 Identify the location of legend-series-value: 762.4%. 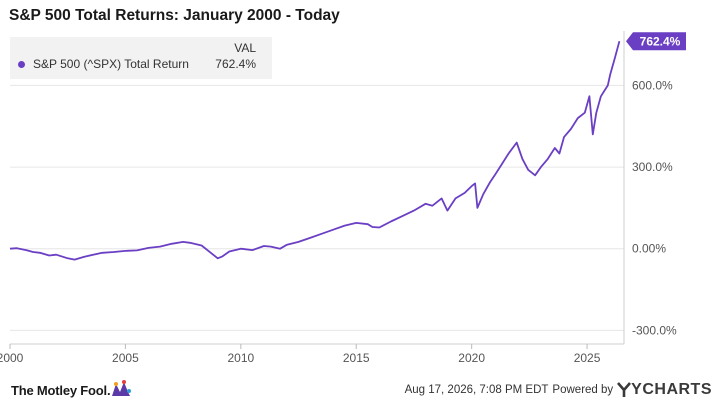
(235, 64).